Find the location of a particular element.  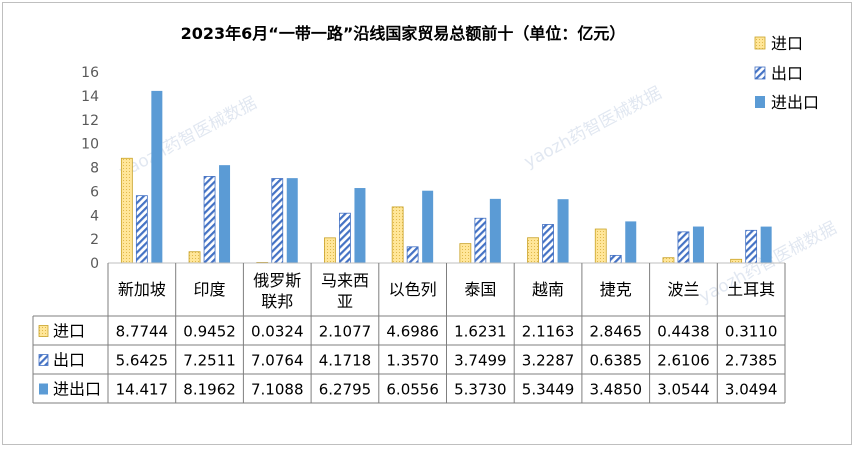

y-tick-label: 2 is located at coordinates (94, 240).